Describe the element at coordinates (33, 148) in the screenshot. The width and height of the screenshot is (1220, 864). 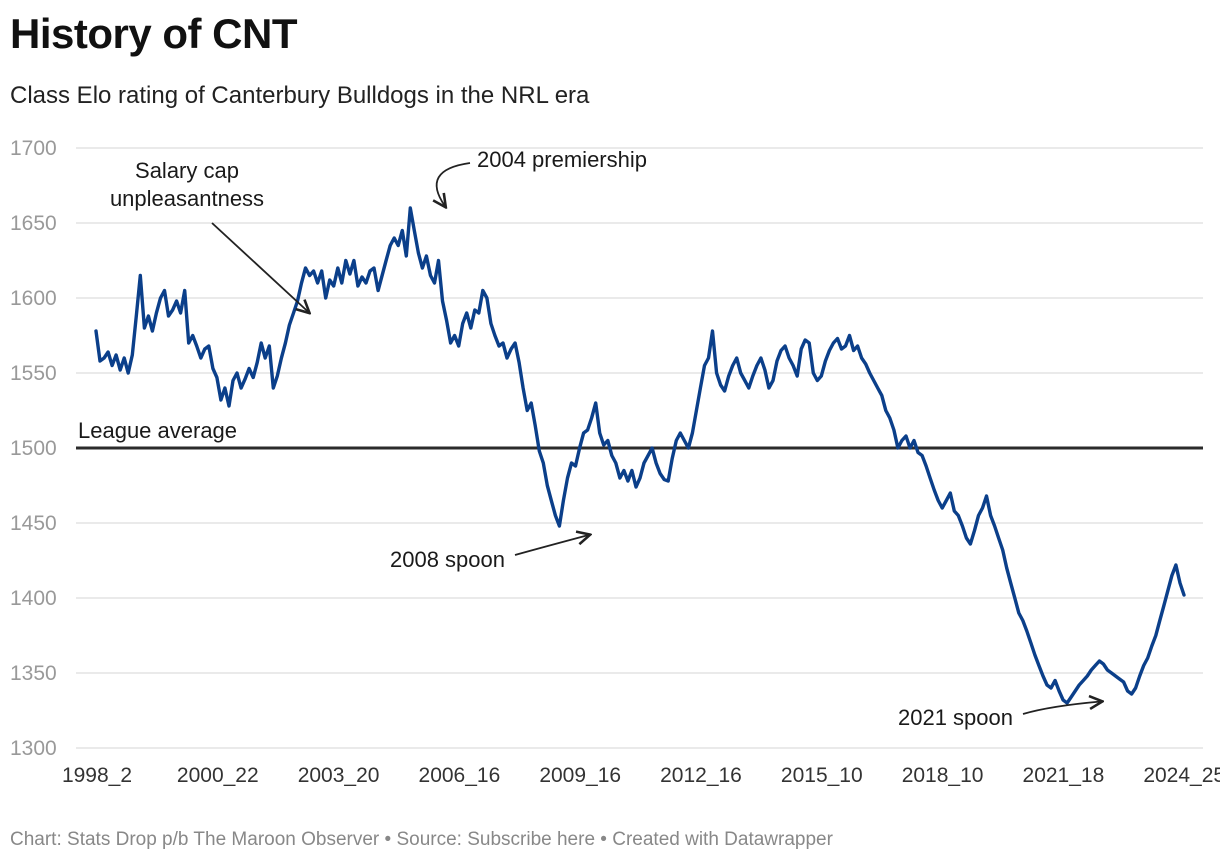
I see `y-tick-label: 1700` at that location.